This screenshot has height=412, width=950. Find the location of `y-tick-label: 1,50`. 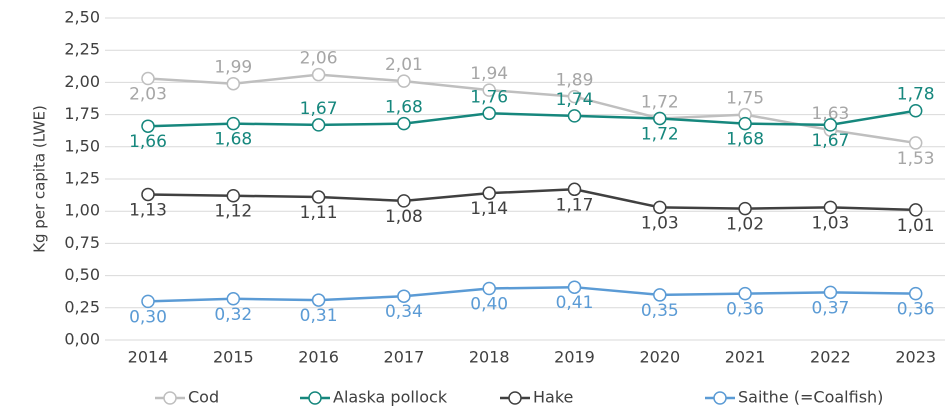

y-tick-label: 1,50 is located at coordinates (82, 145).